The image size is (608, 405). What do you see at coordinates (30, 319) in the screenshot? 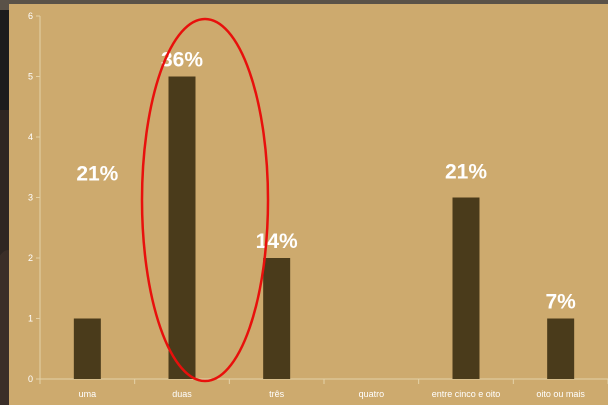
I see `y-tick-label: 1` at bounding box center [30, 319].